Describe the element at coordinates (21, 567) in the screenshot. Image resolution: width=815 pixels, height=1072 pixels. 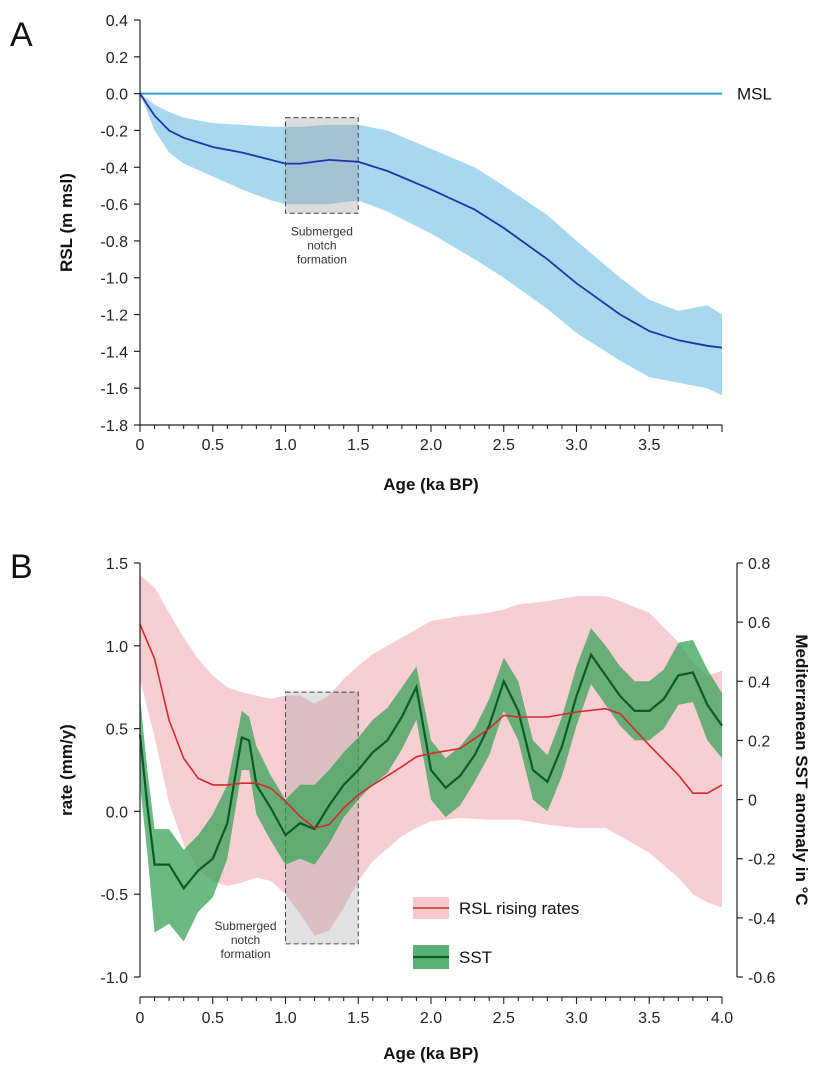
I see `panel-b-letter: B` at that location.